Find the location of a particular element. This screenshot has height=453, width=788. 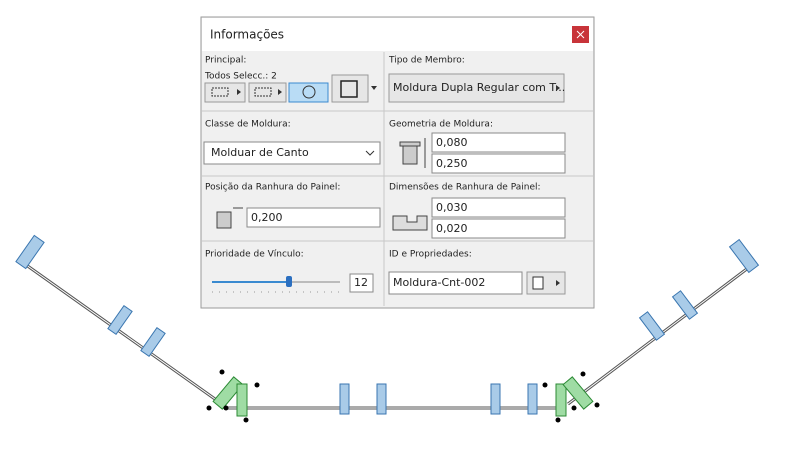

label: ID e Propriedades: is located at coordinates (430, 255).